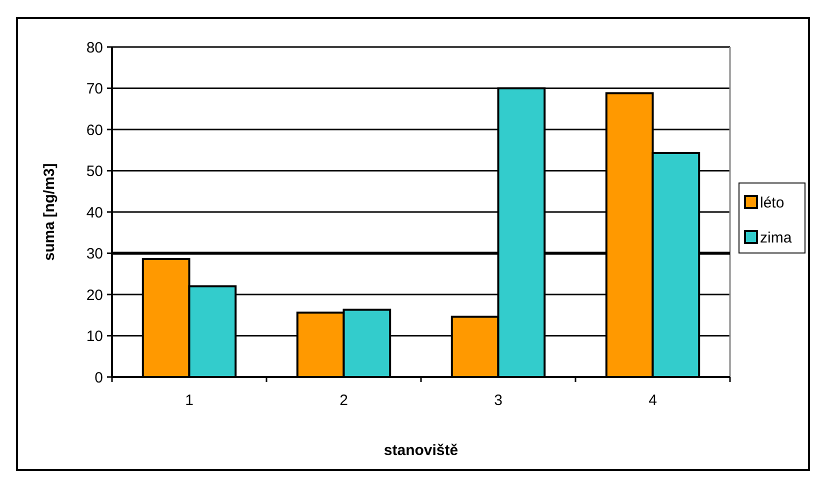 The height and width of the screenshot is (480, 818). Describe the element at coordinates (776, 237) in the screenshot. I see `legend-label: zima` at that location.